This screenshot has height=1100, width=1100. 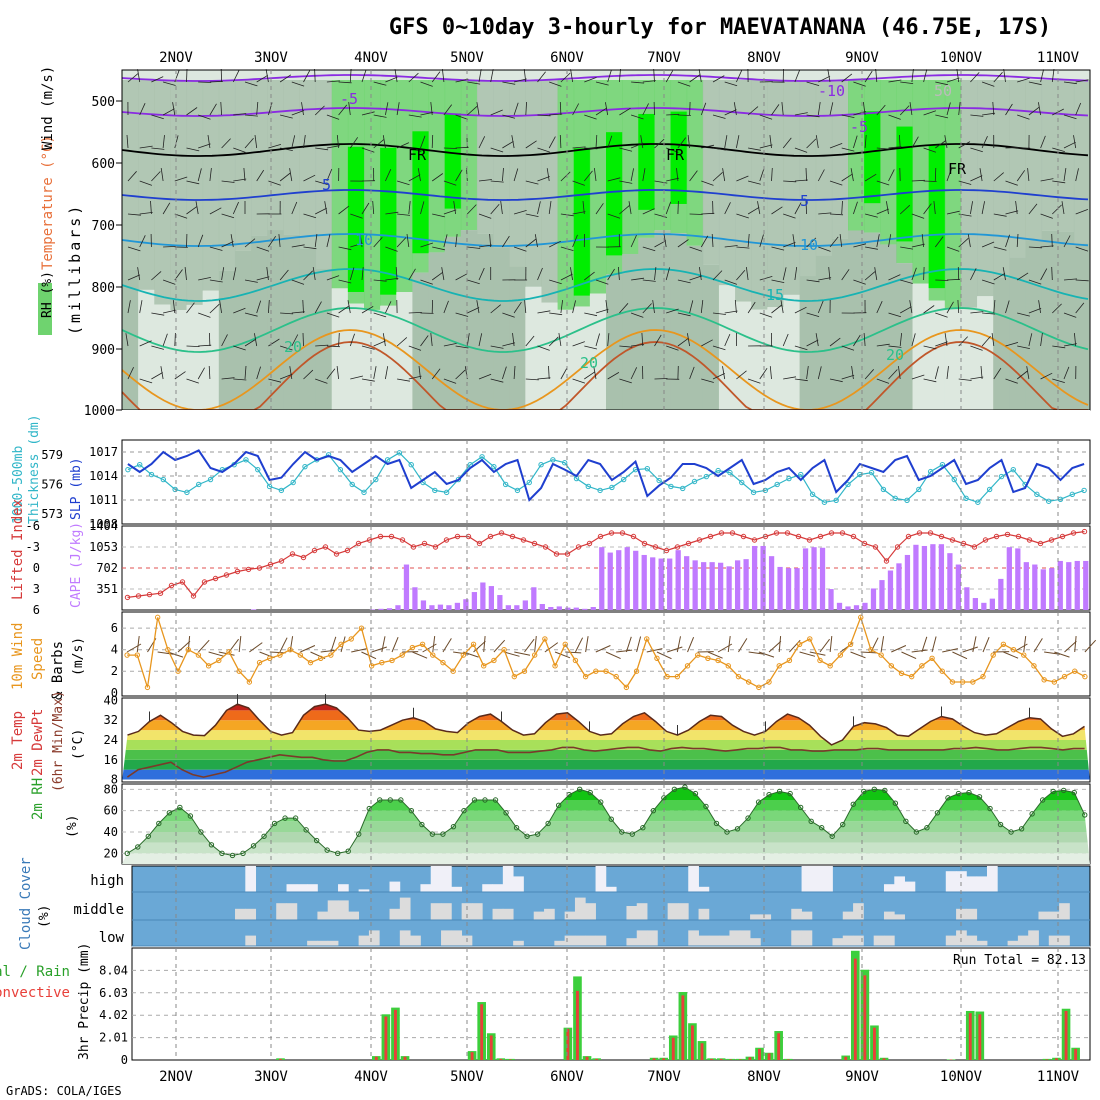 What do you see at coordinates (646, 323) in the screenshot?
I see `rh-lower` at bounding box center [646, 323].